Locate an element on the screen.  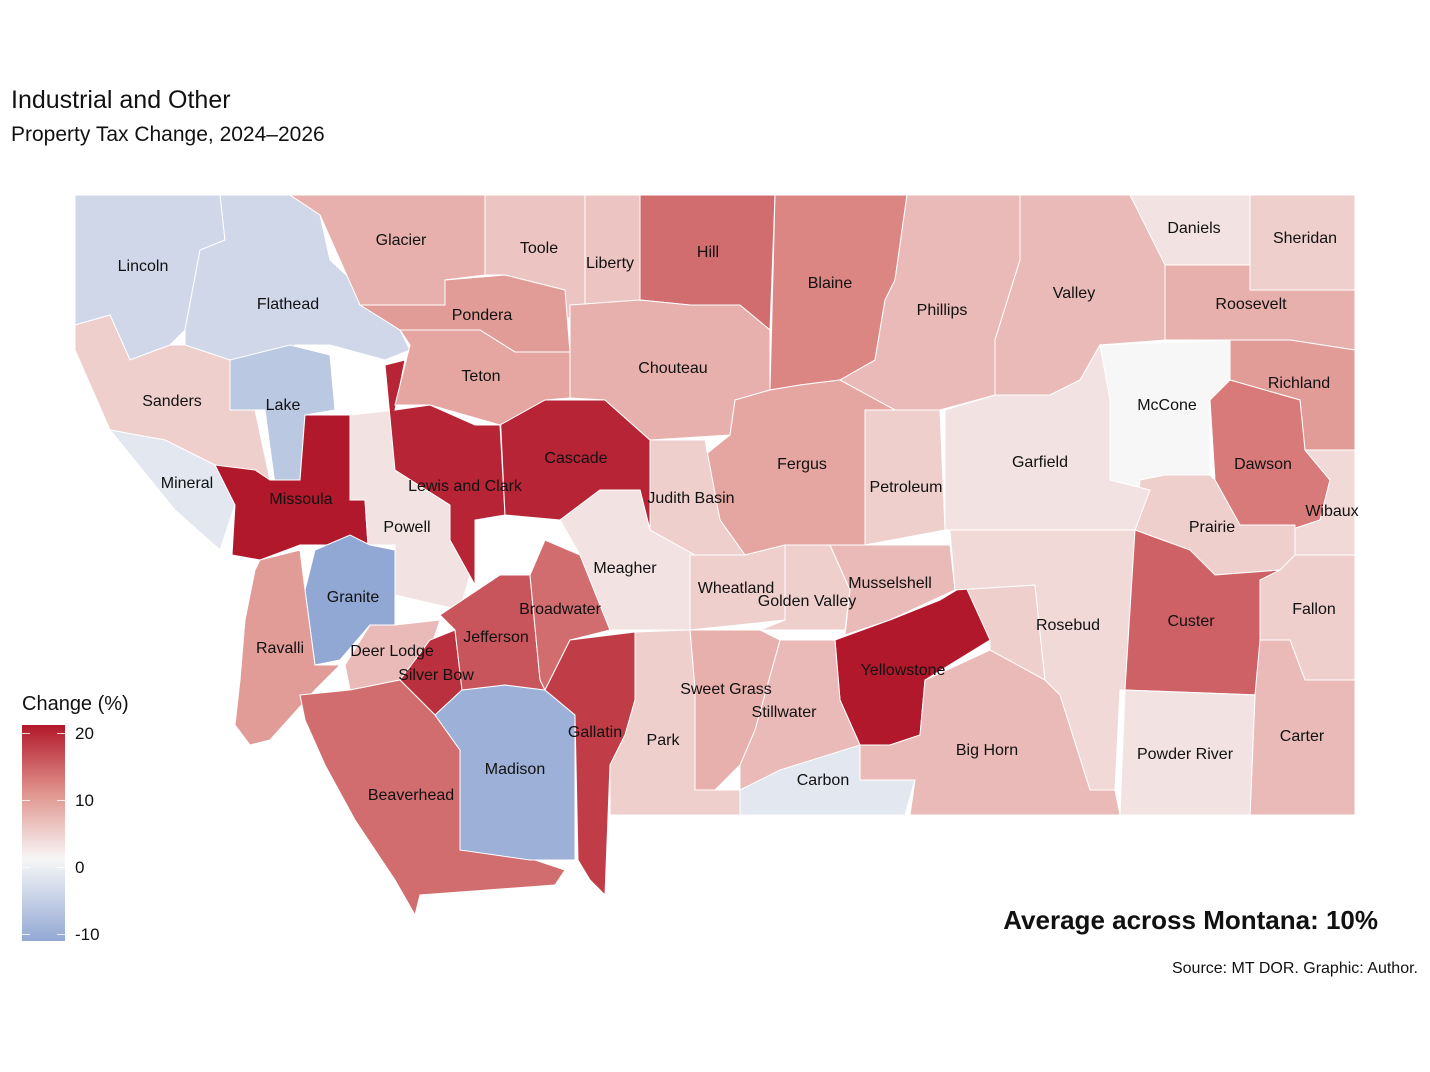
county-label: Yellowstone is located at coordinates (903, 670).